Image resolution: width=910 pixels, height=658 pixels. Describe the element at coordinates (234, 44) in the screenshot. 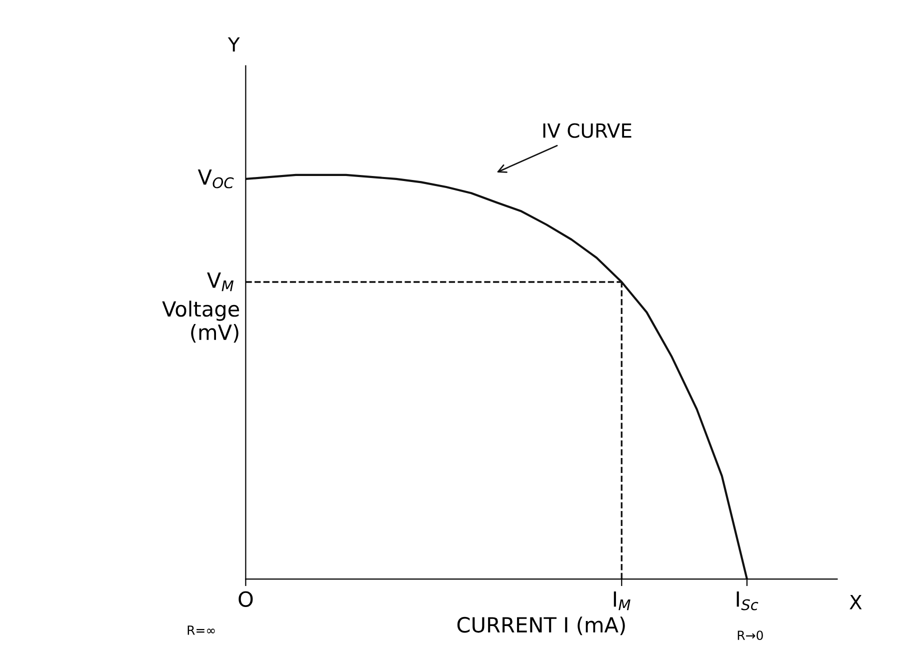

I see `text: Y` at that location.